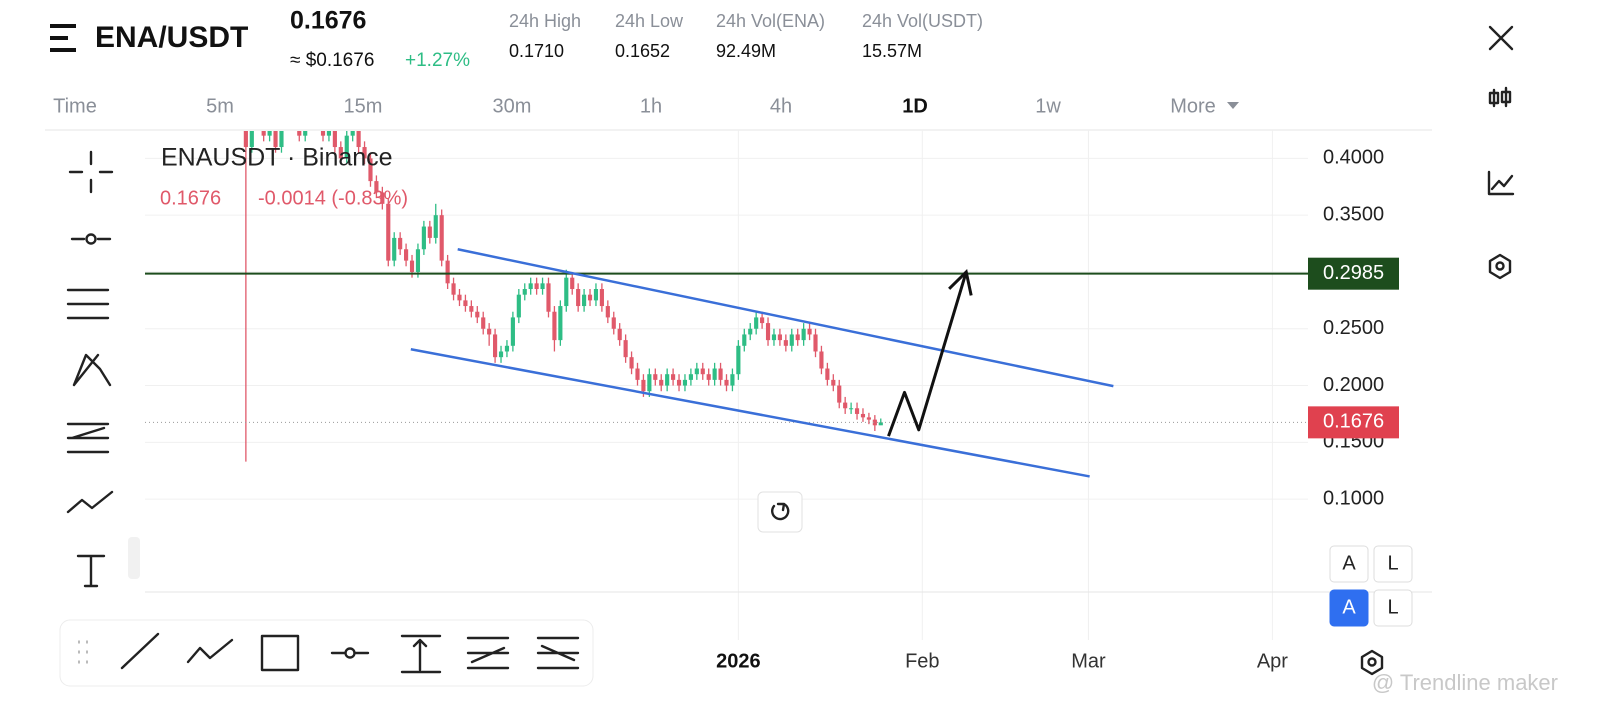 This screenshot has width=1600, height=720. I want to click on timeframe-tab: 30m, so click(512, 106).